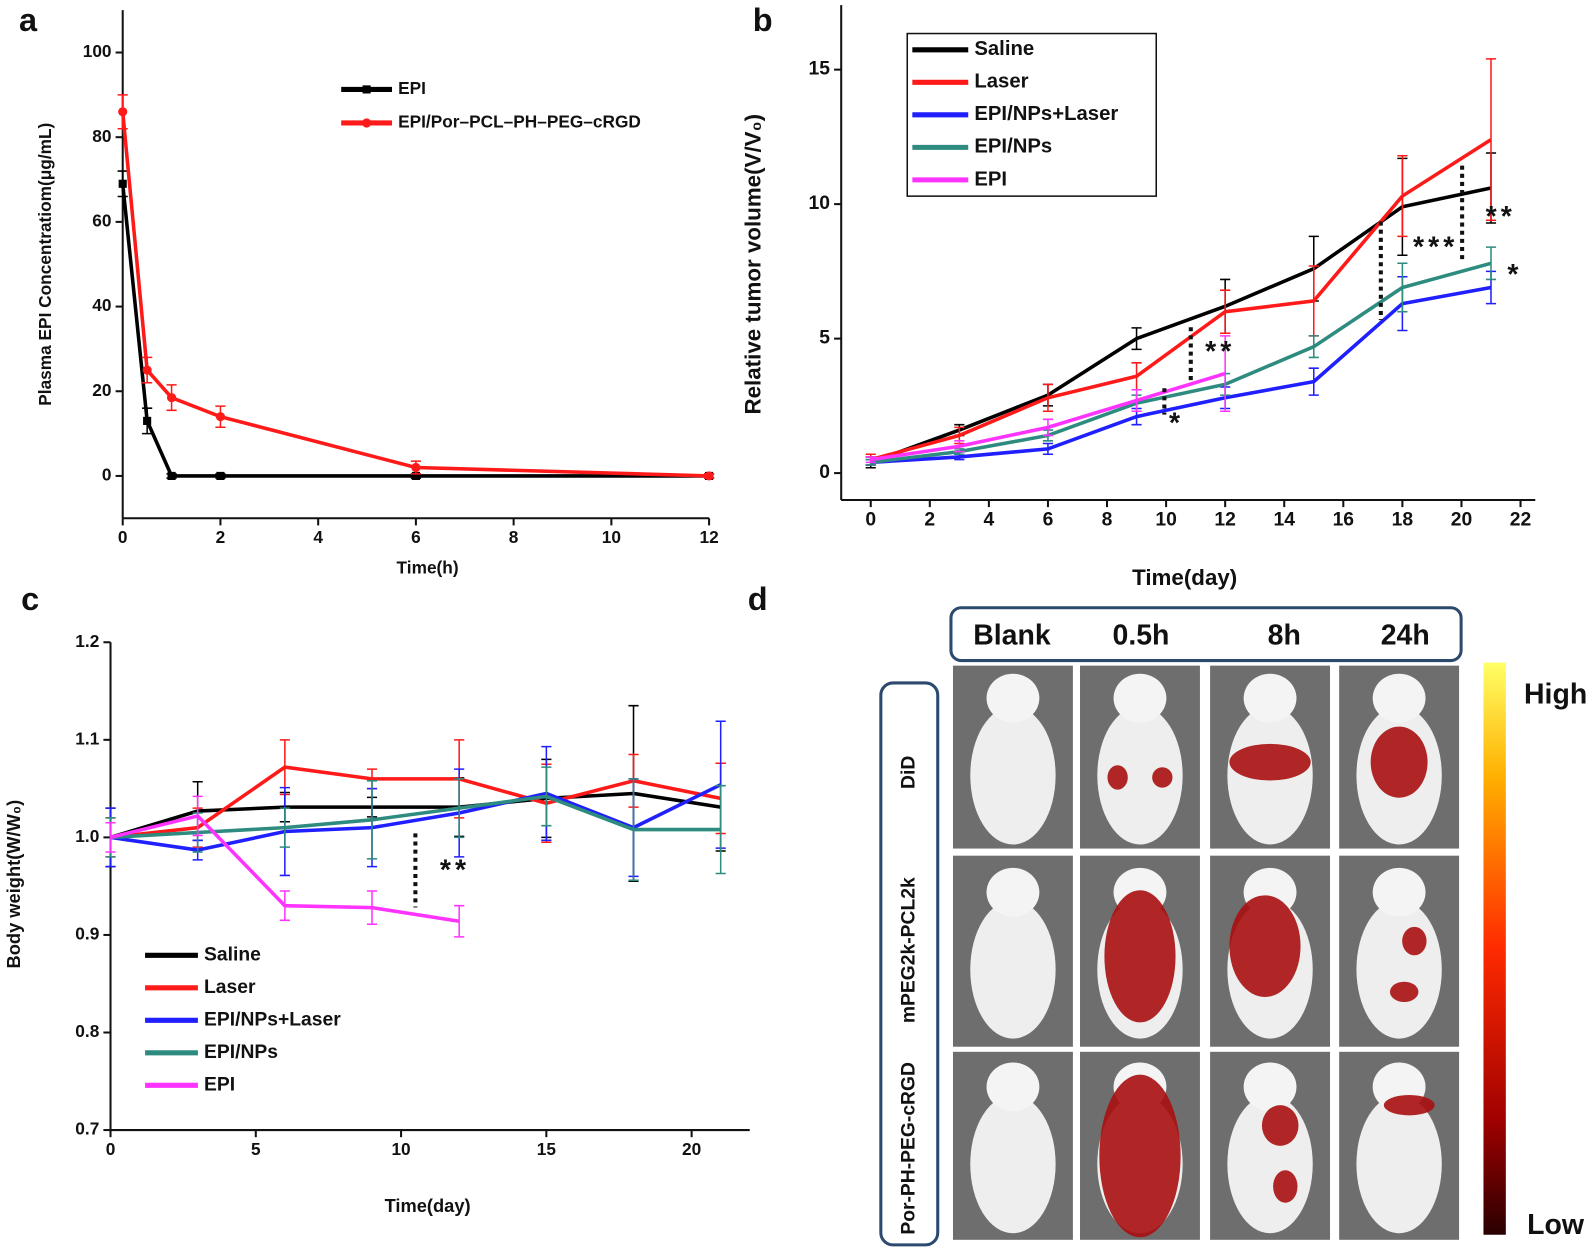 The image size is (1595, 1251). What do you see at coordinates (45, 264) in the screenshot?
I see `y-axis-label: Plasma EPI Concentratiom(μg/mL)` at bounding box center [45, 264].